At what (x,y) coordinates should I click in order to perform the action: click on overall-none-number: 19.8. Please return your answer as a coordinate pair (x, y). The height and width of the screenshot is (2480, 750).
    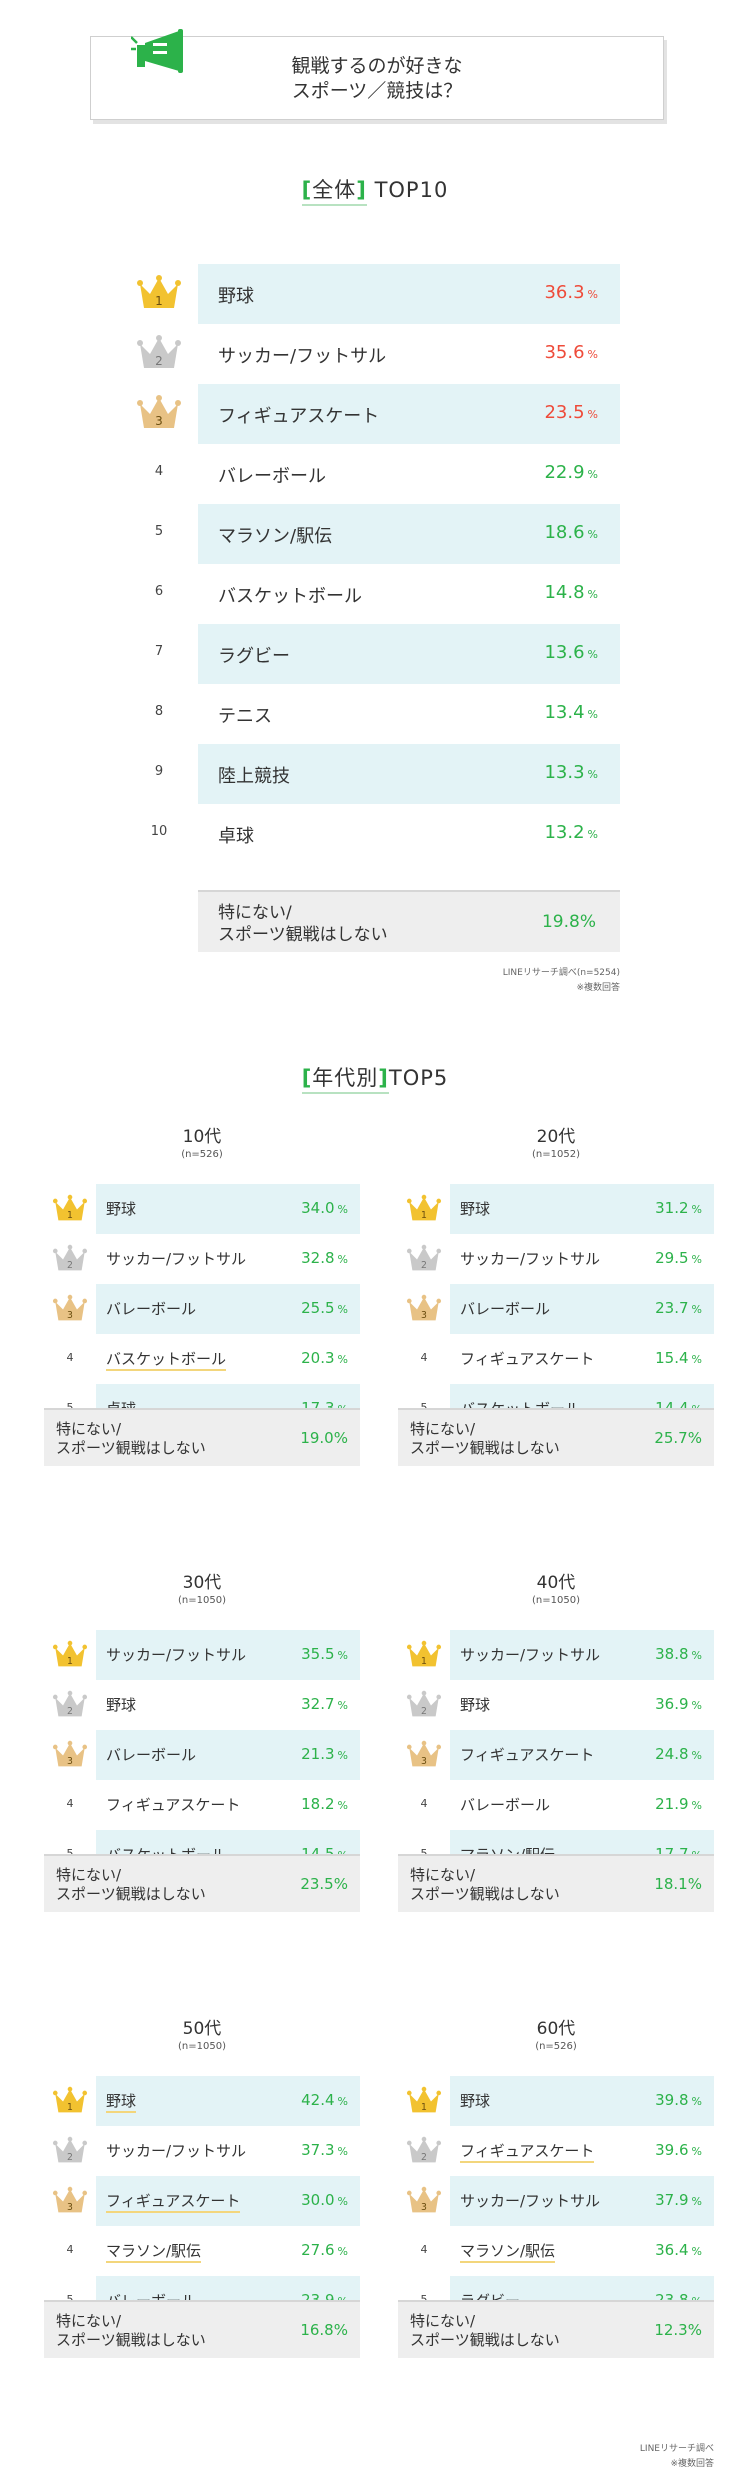
    Looking at the image, I should click on (560, 922).